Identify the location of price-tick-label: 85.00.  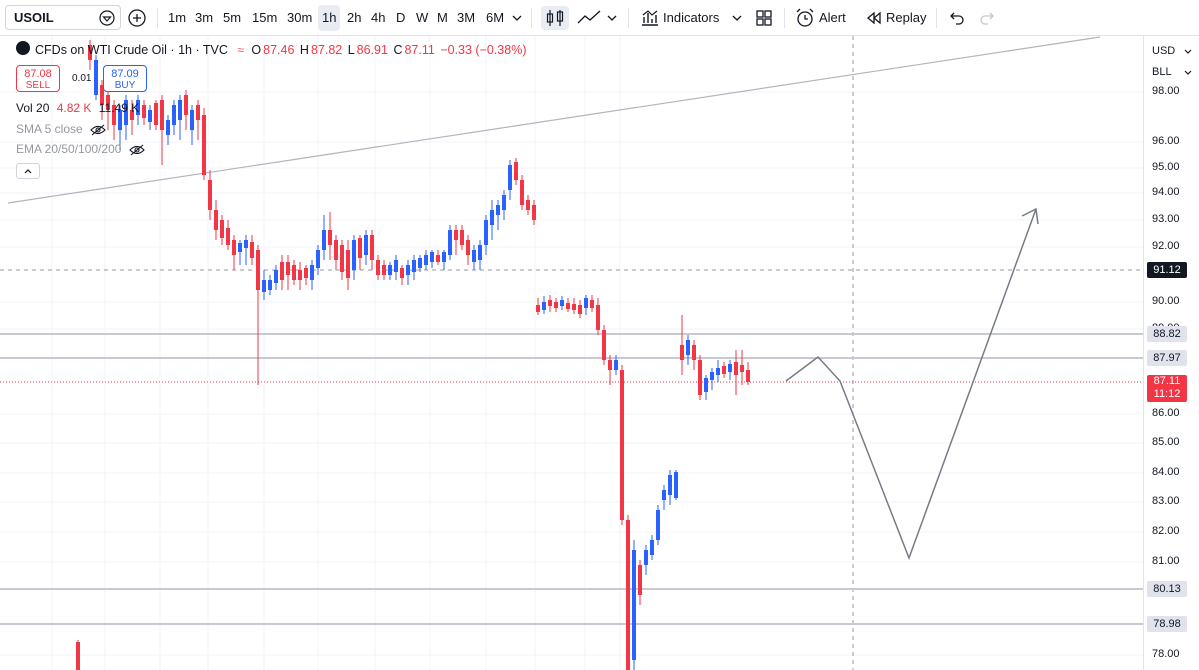
(1166, 442).